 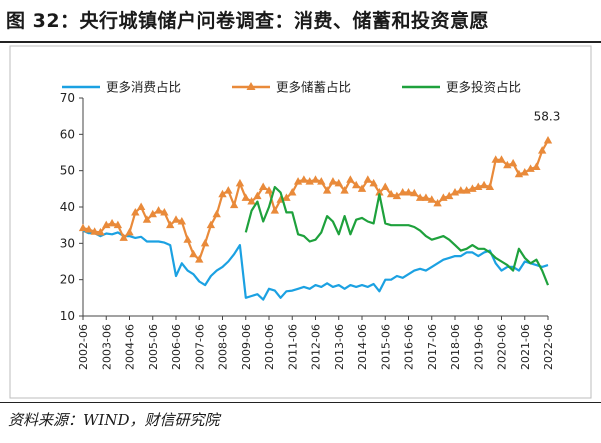 I want to click on x-tick-label: 2022-06, so click(x=548, y=347).